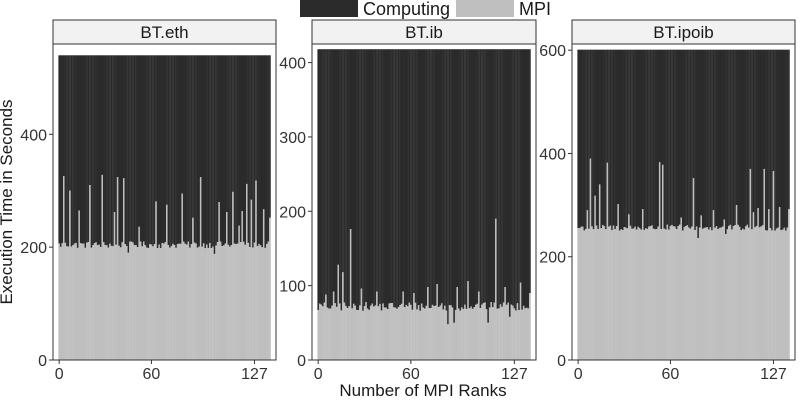 Image resolution: width=800 pixels, height=405 pixels. I want to click on y-tick-label: 100, so click(292, 287).